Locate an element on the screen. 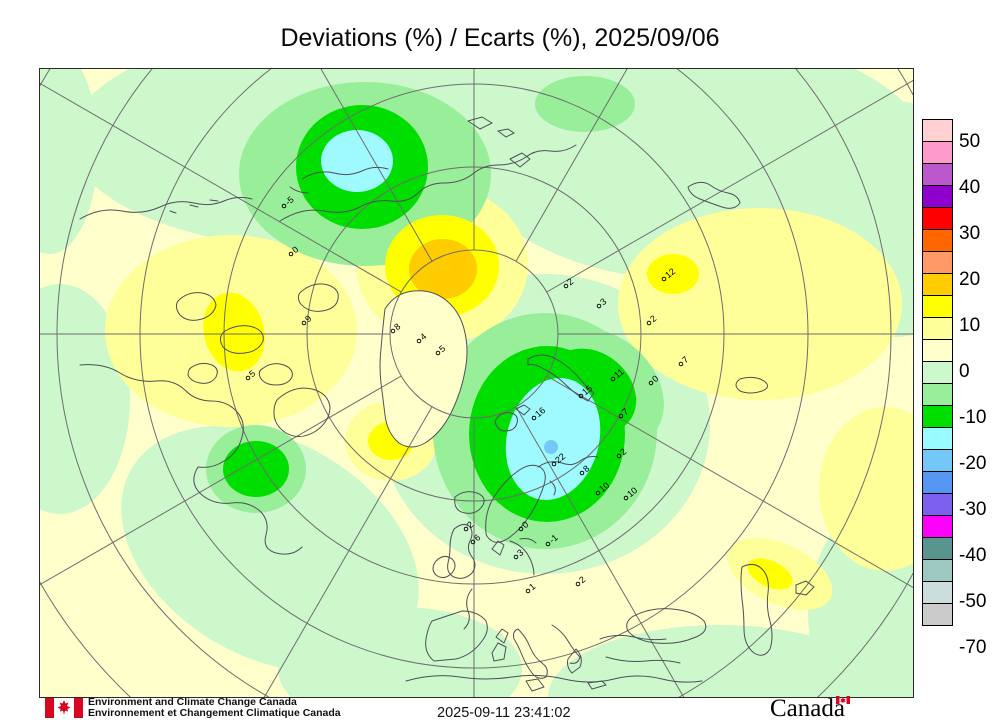 The image size is (1000, 726). colorbar-label--40: -40 is located at coordinates (973, 555).